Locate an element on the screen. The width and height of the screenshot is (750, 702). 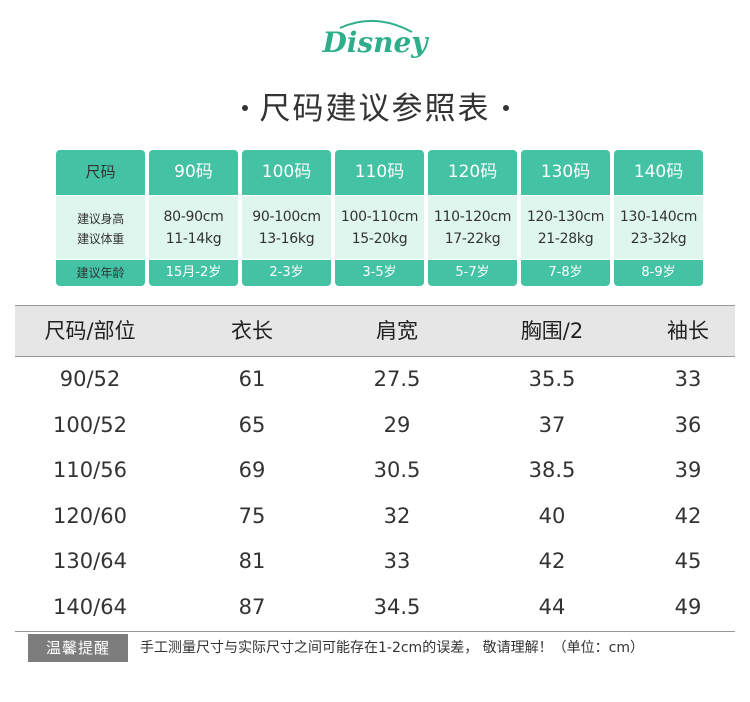
rec-label-size: 尺码 is located at coordinates (100, 172).